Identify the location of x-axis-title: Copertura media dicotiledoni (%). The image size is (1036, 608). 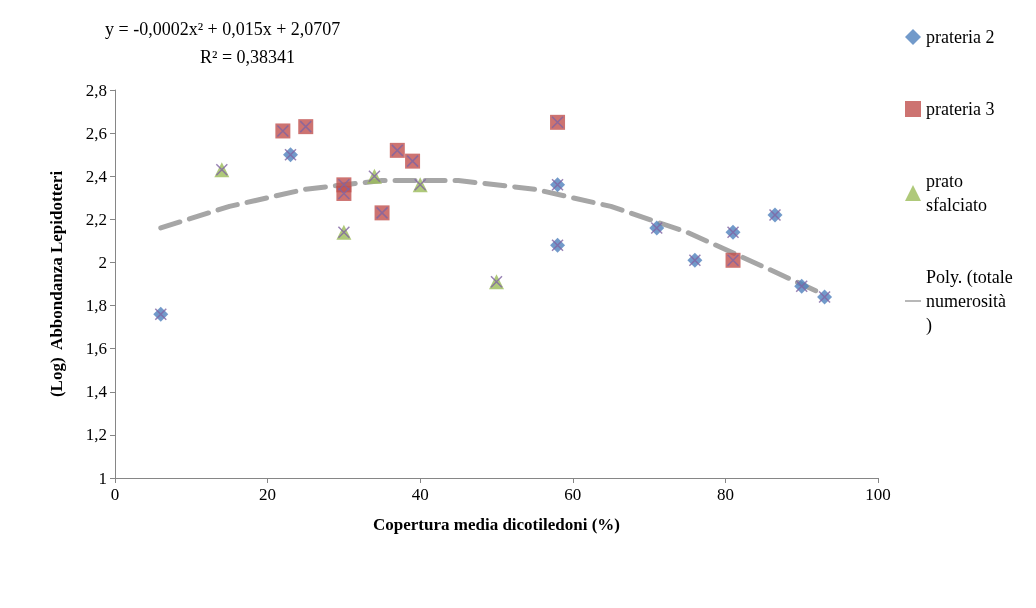
(496, 524).